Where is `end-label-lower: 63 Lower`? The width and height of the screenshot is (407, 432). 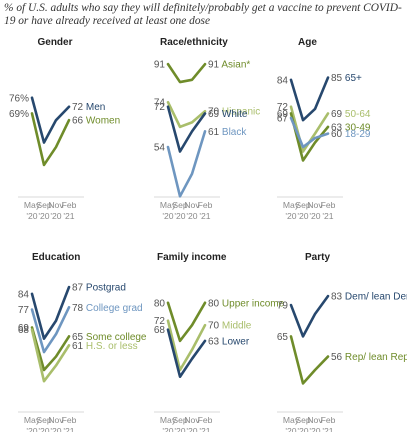
end-label-lower: 63 Lower is located at coordinates (229, 341).